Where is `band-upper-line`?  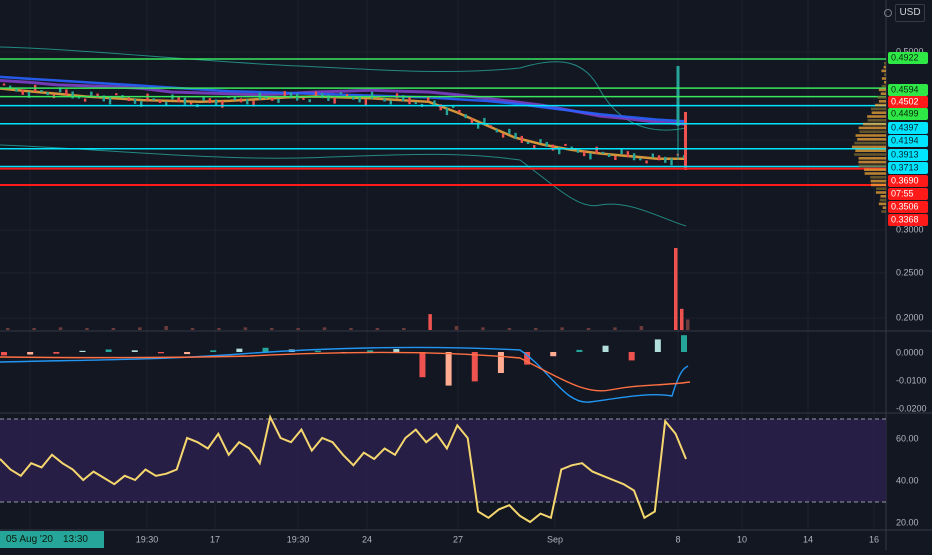 band-upper-line is located at coordinates (343, 88).